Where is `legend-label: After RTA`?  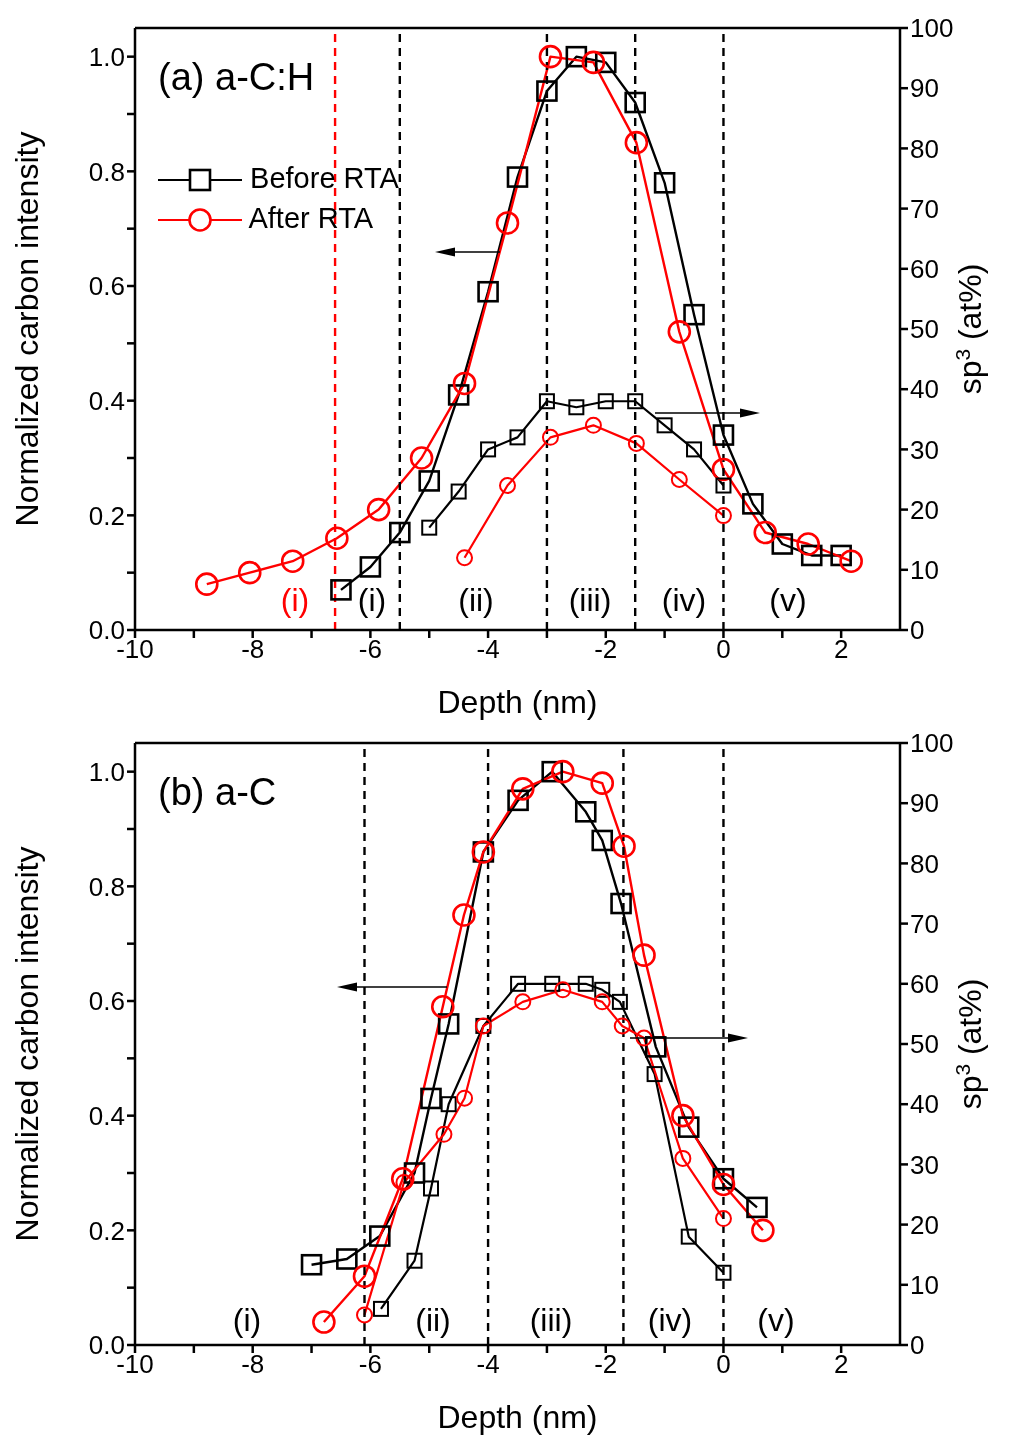 legend-label: After RTA is located at coordinates (311, 218).